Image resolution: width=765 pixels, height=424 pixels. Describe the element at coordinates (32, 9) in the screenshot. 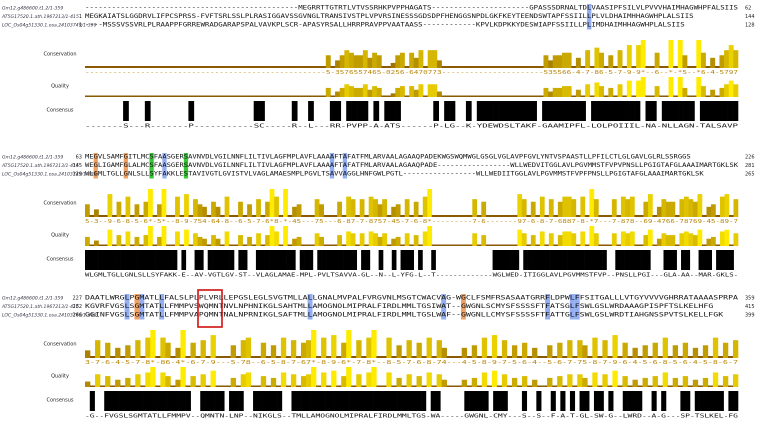

I see `sequence-name: Gm12.g486600.t1.2/1-359` at that location.